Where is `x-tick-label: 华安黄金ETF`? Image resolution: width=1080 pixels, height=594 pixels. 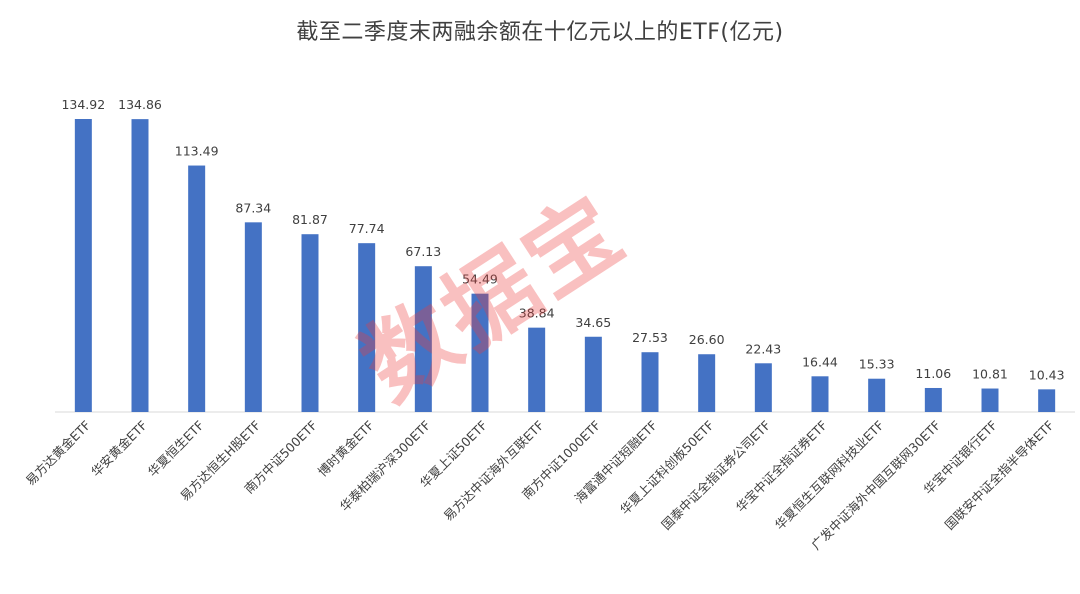
x-tick-label: 华安黄金ETF is located at coordinates (119, 449).